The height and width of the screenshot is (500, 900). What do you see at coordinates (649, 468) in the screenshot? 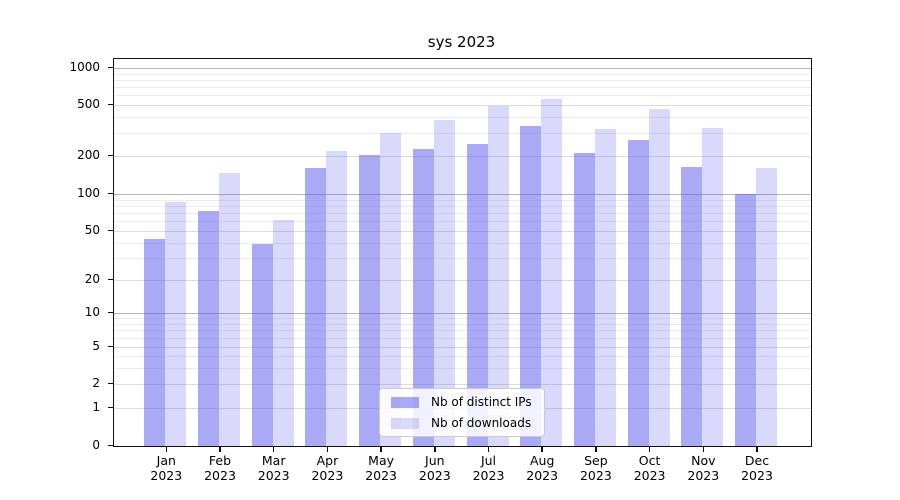
I see `x-tick-label: Oct 2023` at bounding box center [649, 468].